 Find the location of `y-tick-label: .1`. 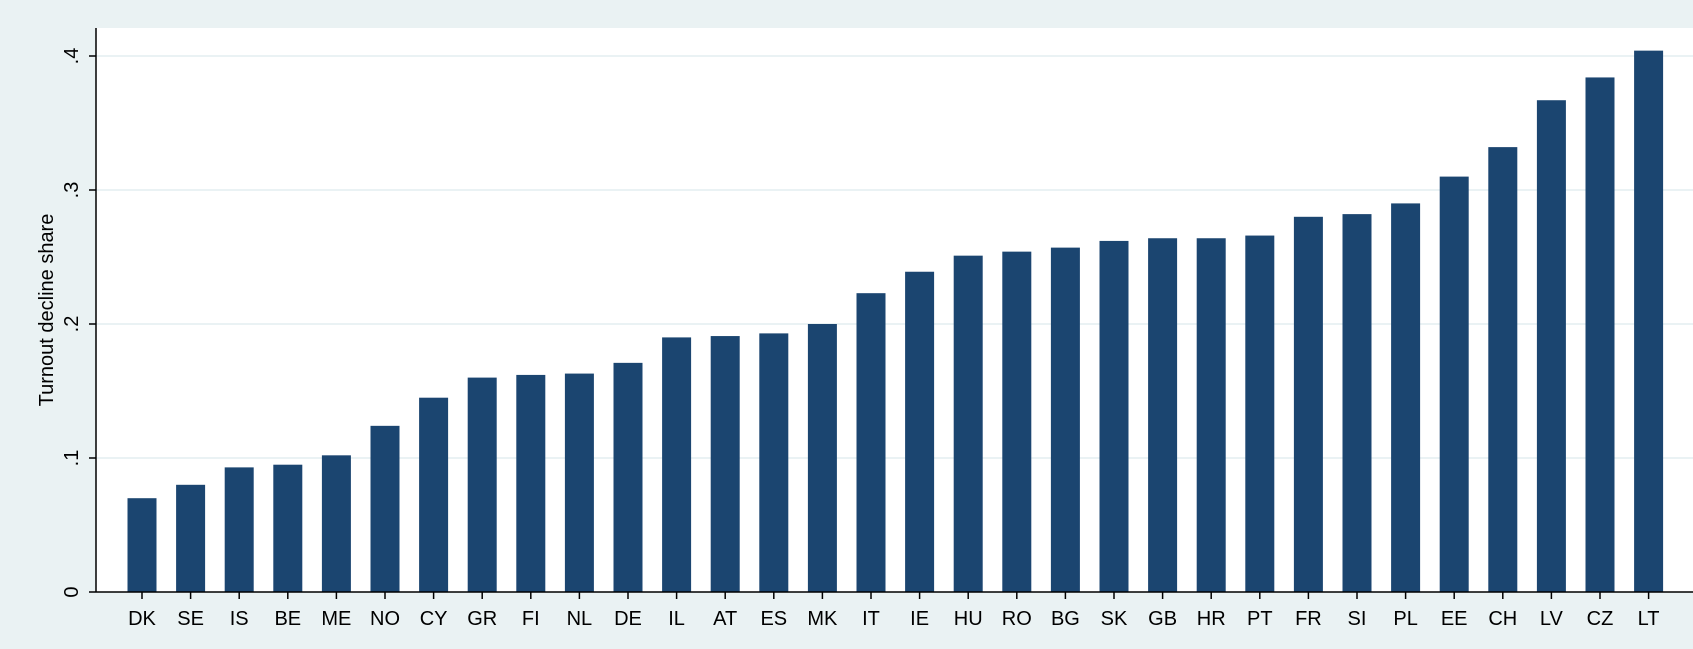

y-tick-label: .1 is located at coordinates (72, 458).